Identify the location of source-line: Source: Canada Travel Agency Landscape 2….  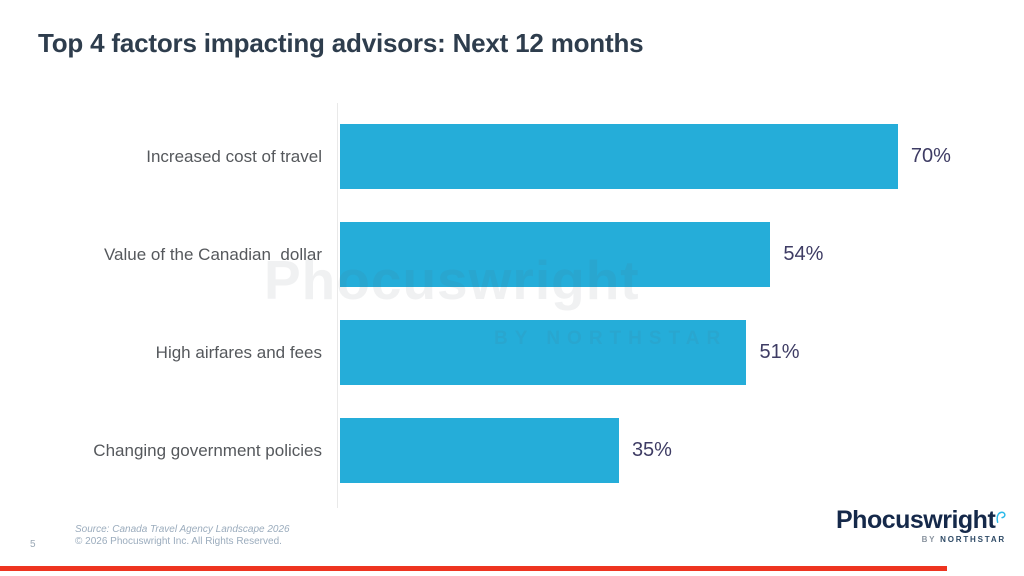
(182, 529).